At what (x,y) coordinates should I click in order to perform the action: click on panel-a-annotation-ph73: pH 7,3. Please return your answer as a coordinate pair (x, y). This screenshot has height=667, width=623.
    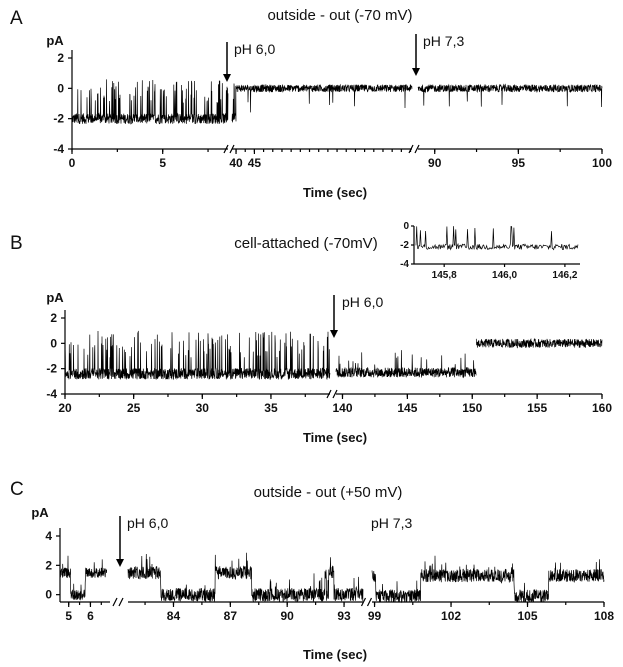
    Looking at the image, I should click on (443, 41).